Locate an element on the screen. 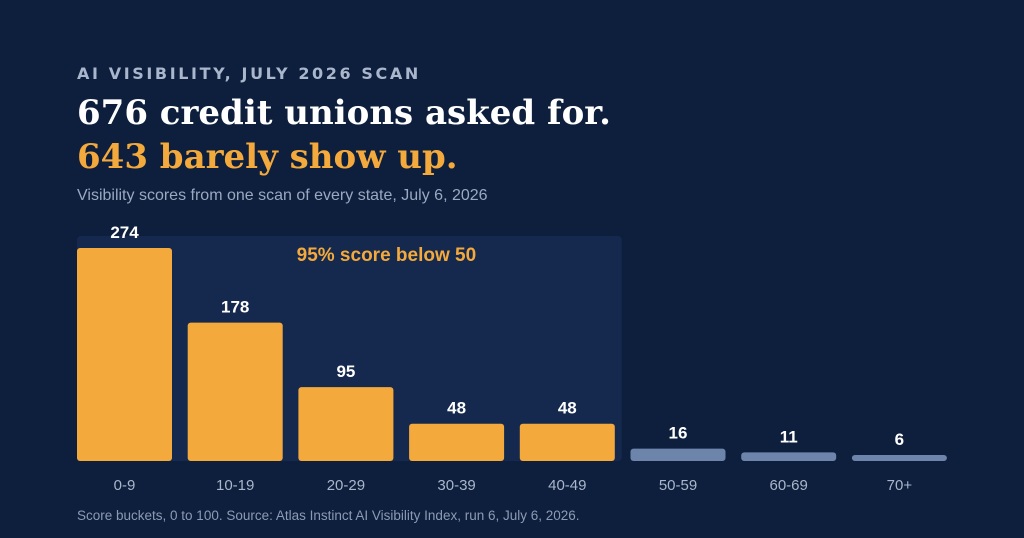 Image resolution: width=1024 pixels, height=538 pixels. bar-70+ is located at coordinates (899, 458).